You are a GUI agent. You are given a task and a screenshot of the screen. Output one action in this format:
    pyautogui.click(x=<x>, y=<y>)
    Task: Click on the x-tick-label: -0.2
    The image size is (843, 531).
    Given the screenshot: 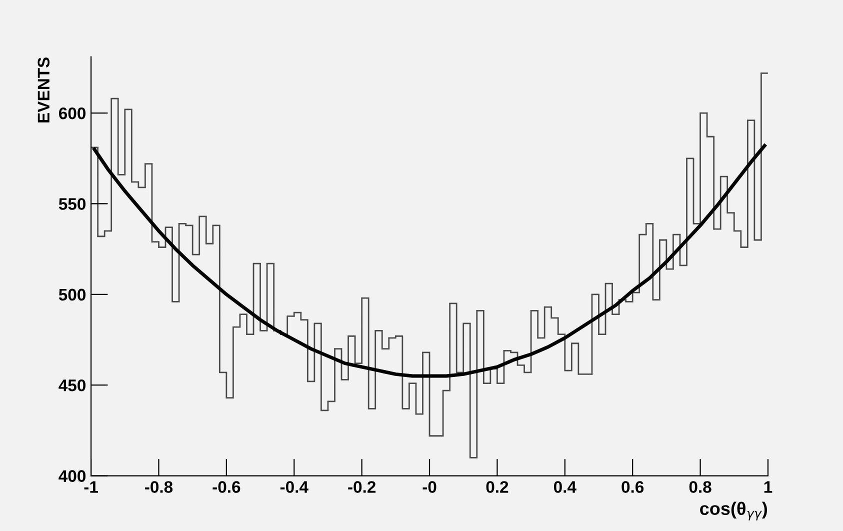 What is the action you would take?
    pyautogui.click(x=362, y=487)
    